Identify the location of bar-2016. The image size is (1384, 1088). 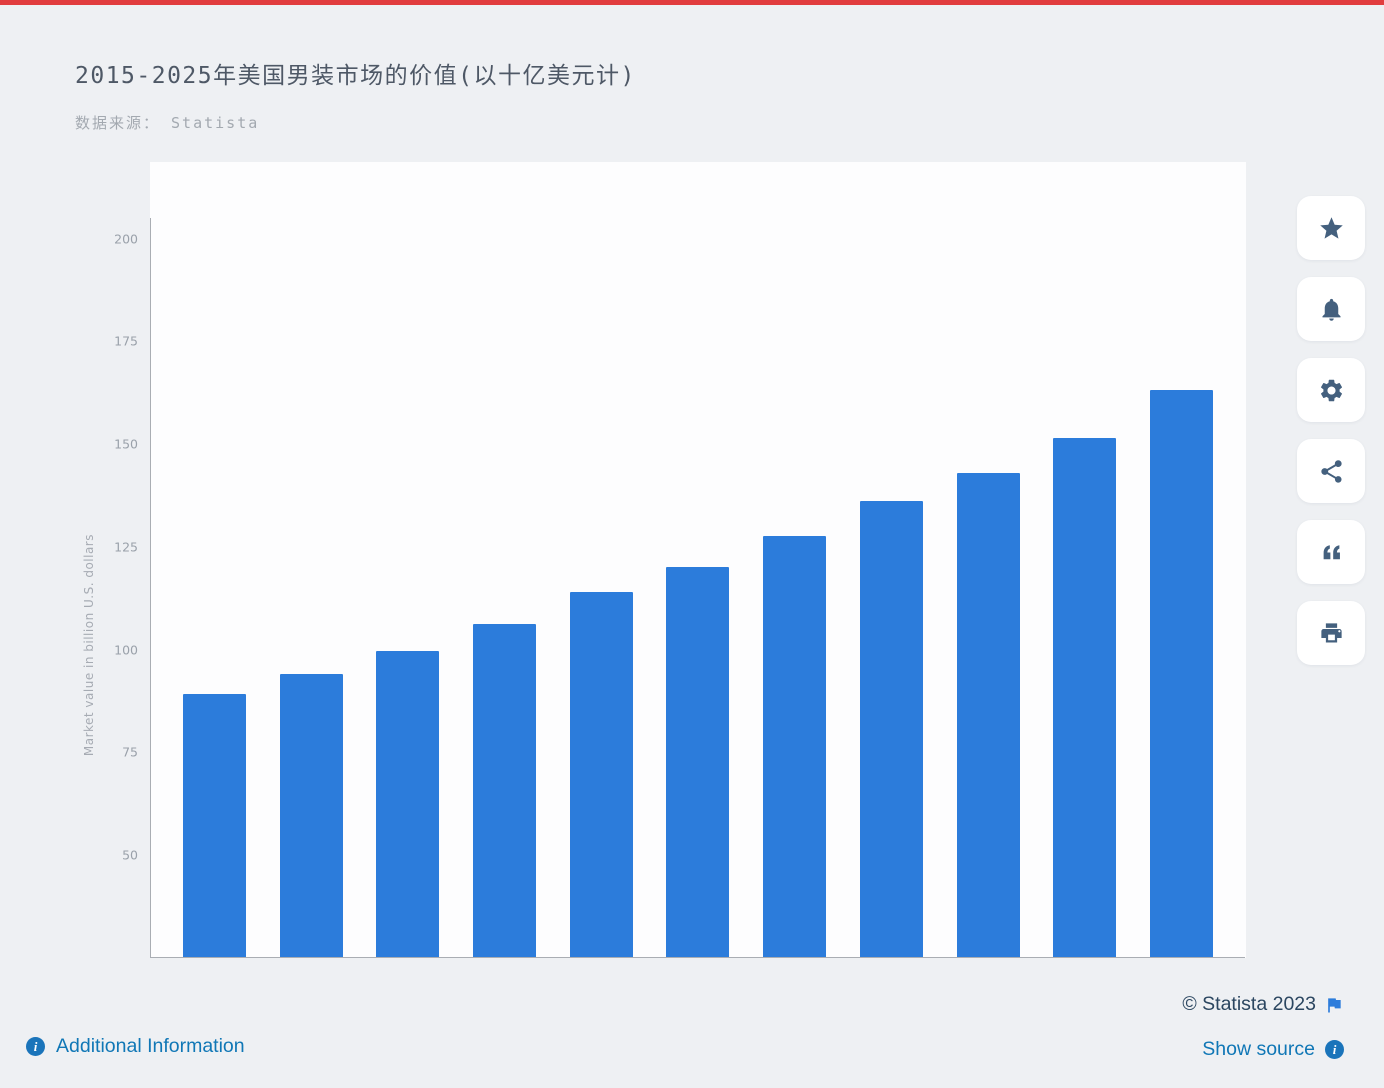
(311, 815).